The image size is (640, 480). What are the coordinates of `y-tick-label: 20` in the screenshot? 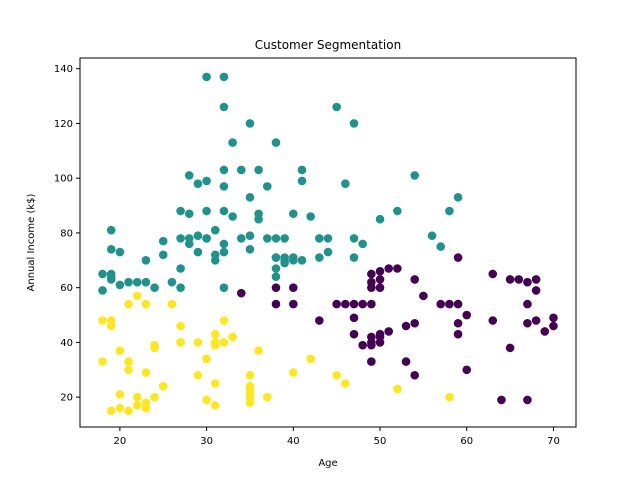 It's located at (66, 398).